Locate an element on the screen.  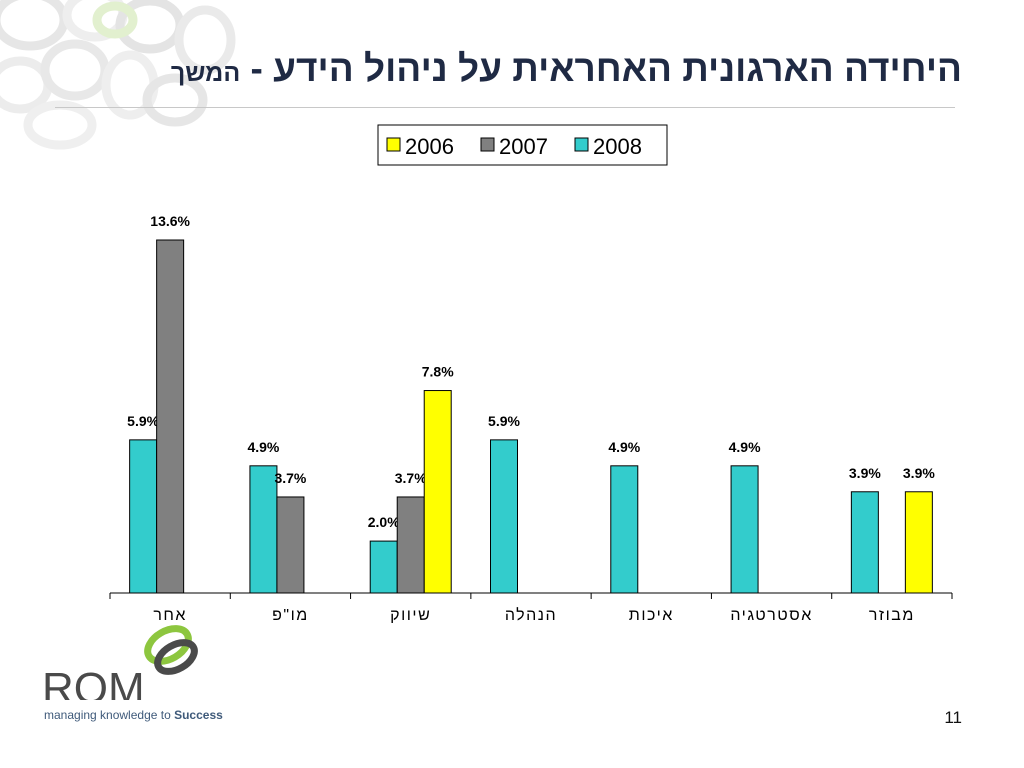
tagline-bold: Success is located at coordinates (198, 715).